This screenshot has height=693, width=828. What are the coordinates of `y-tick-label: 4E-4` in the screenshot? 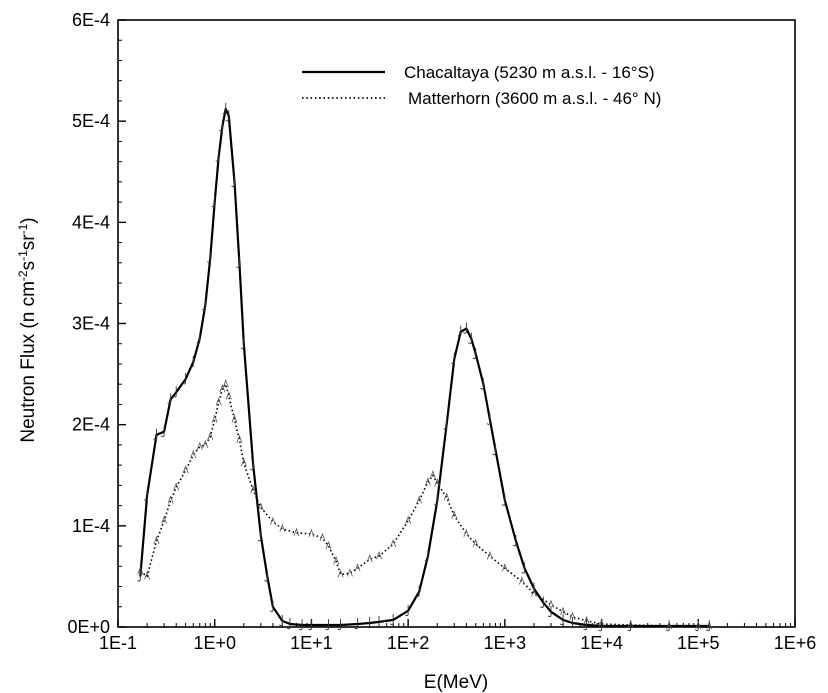 It's located at (91, 222).